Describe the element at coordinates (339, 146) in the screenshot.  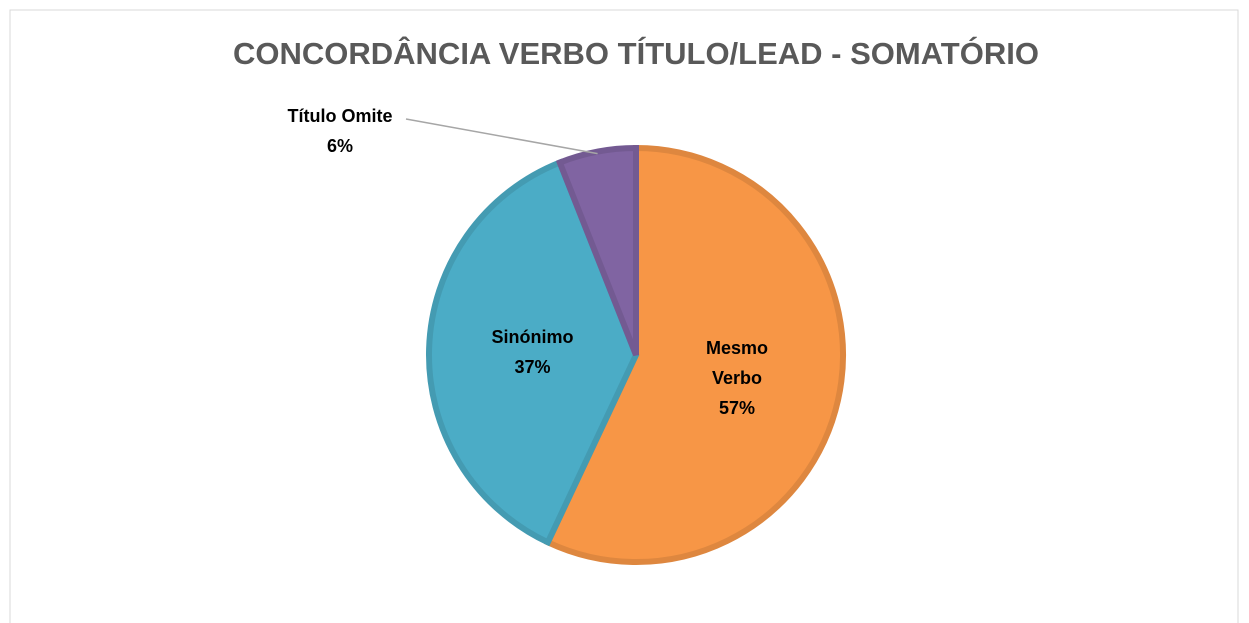
I see `value-label: 6%` at that location.